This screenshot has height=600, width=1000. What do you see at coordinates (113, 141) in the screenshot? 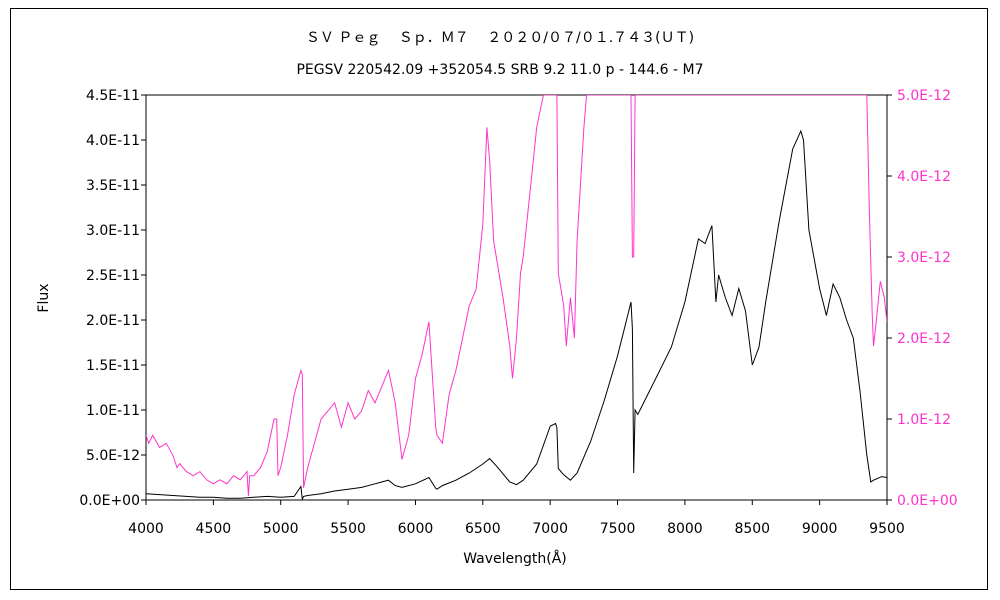
I see `y-tick-label: 4.0E-11` at bounding box center [113, 141].